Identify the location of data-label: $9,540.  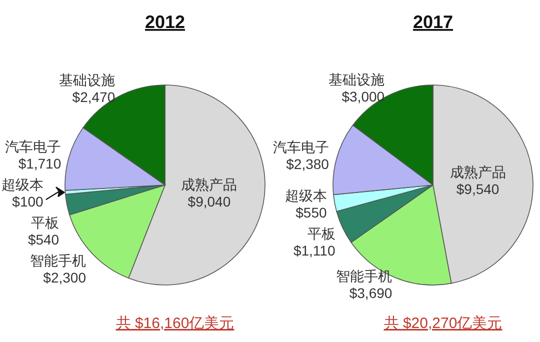
(478, 188).